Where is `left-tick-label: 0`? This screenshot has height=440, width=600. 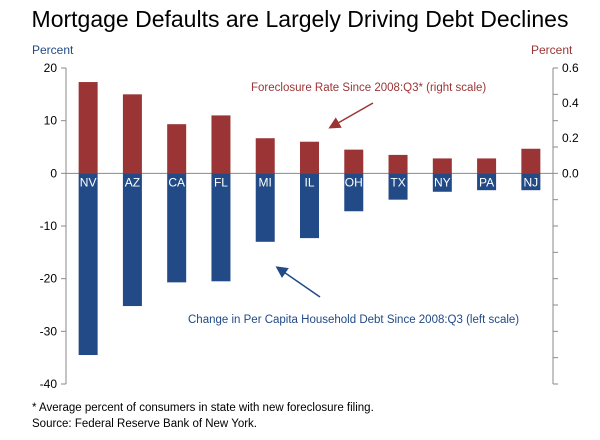 left-tick-label: 0 is located at coordinates (53, 173).